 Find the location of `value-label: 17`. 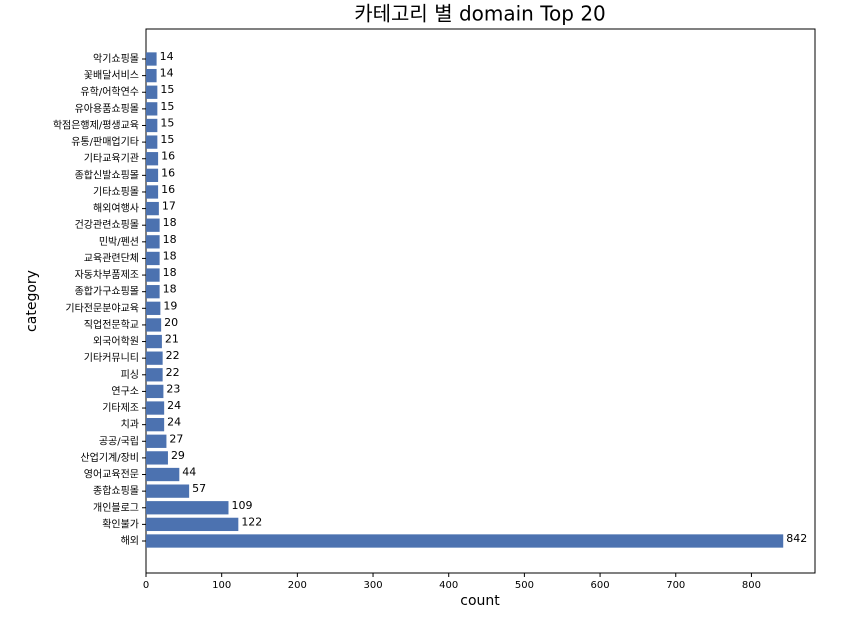

value-label: 17 is located at coordinates (169, 206).